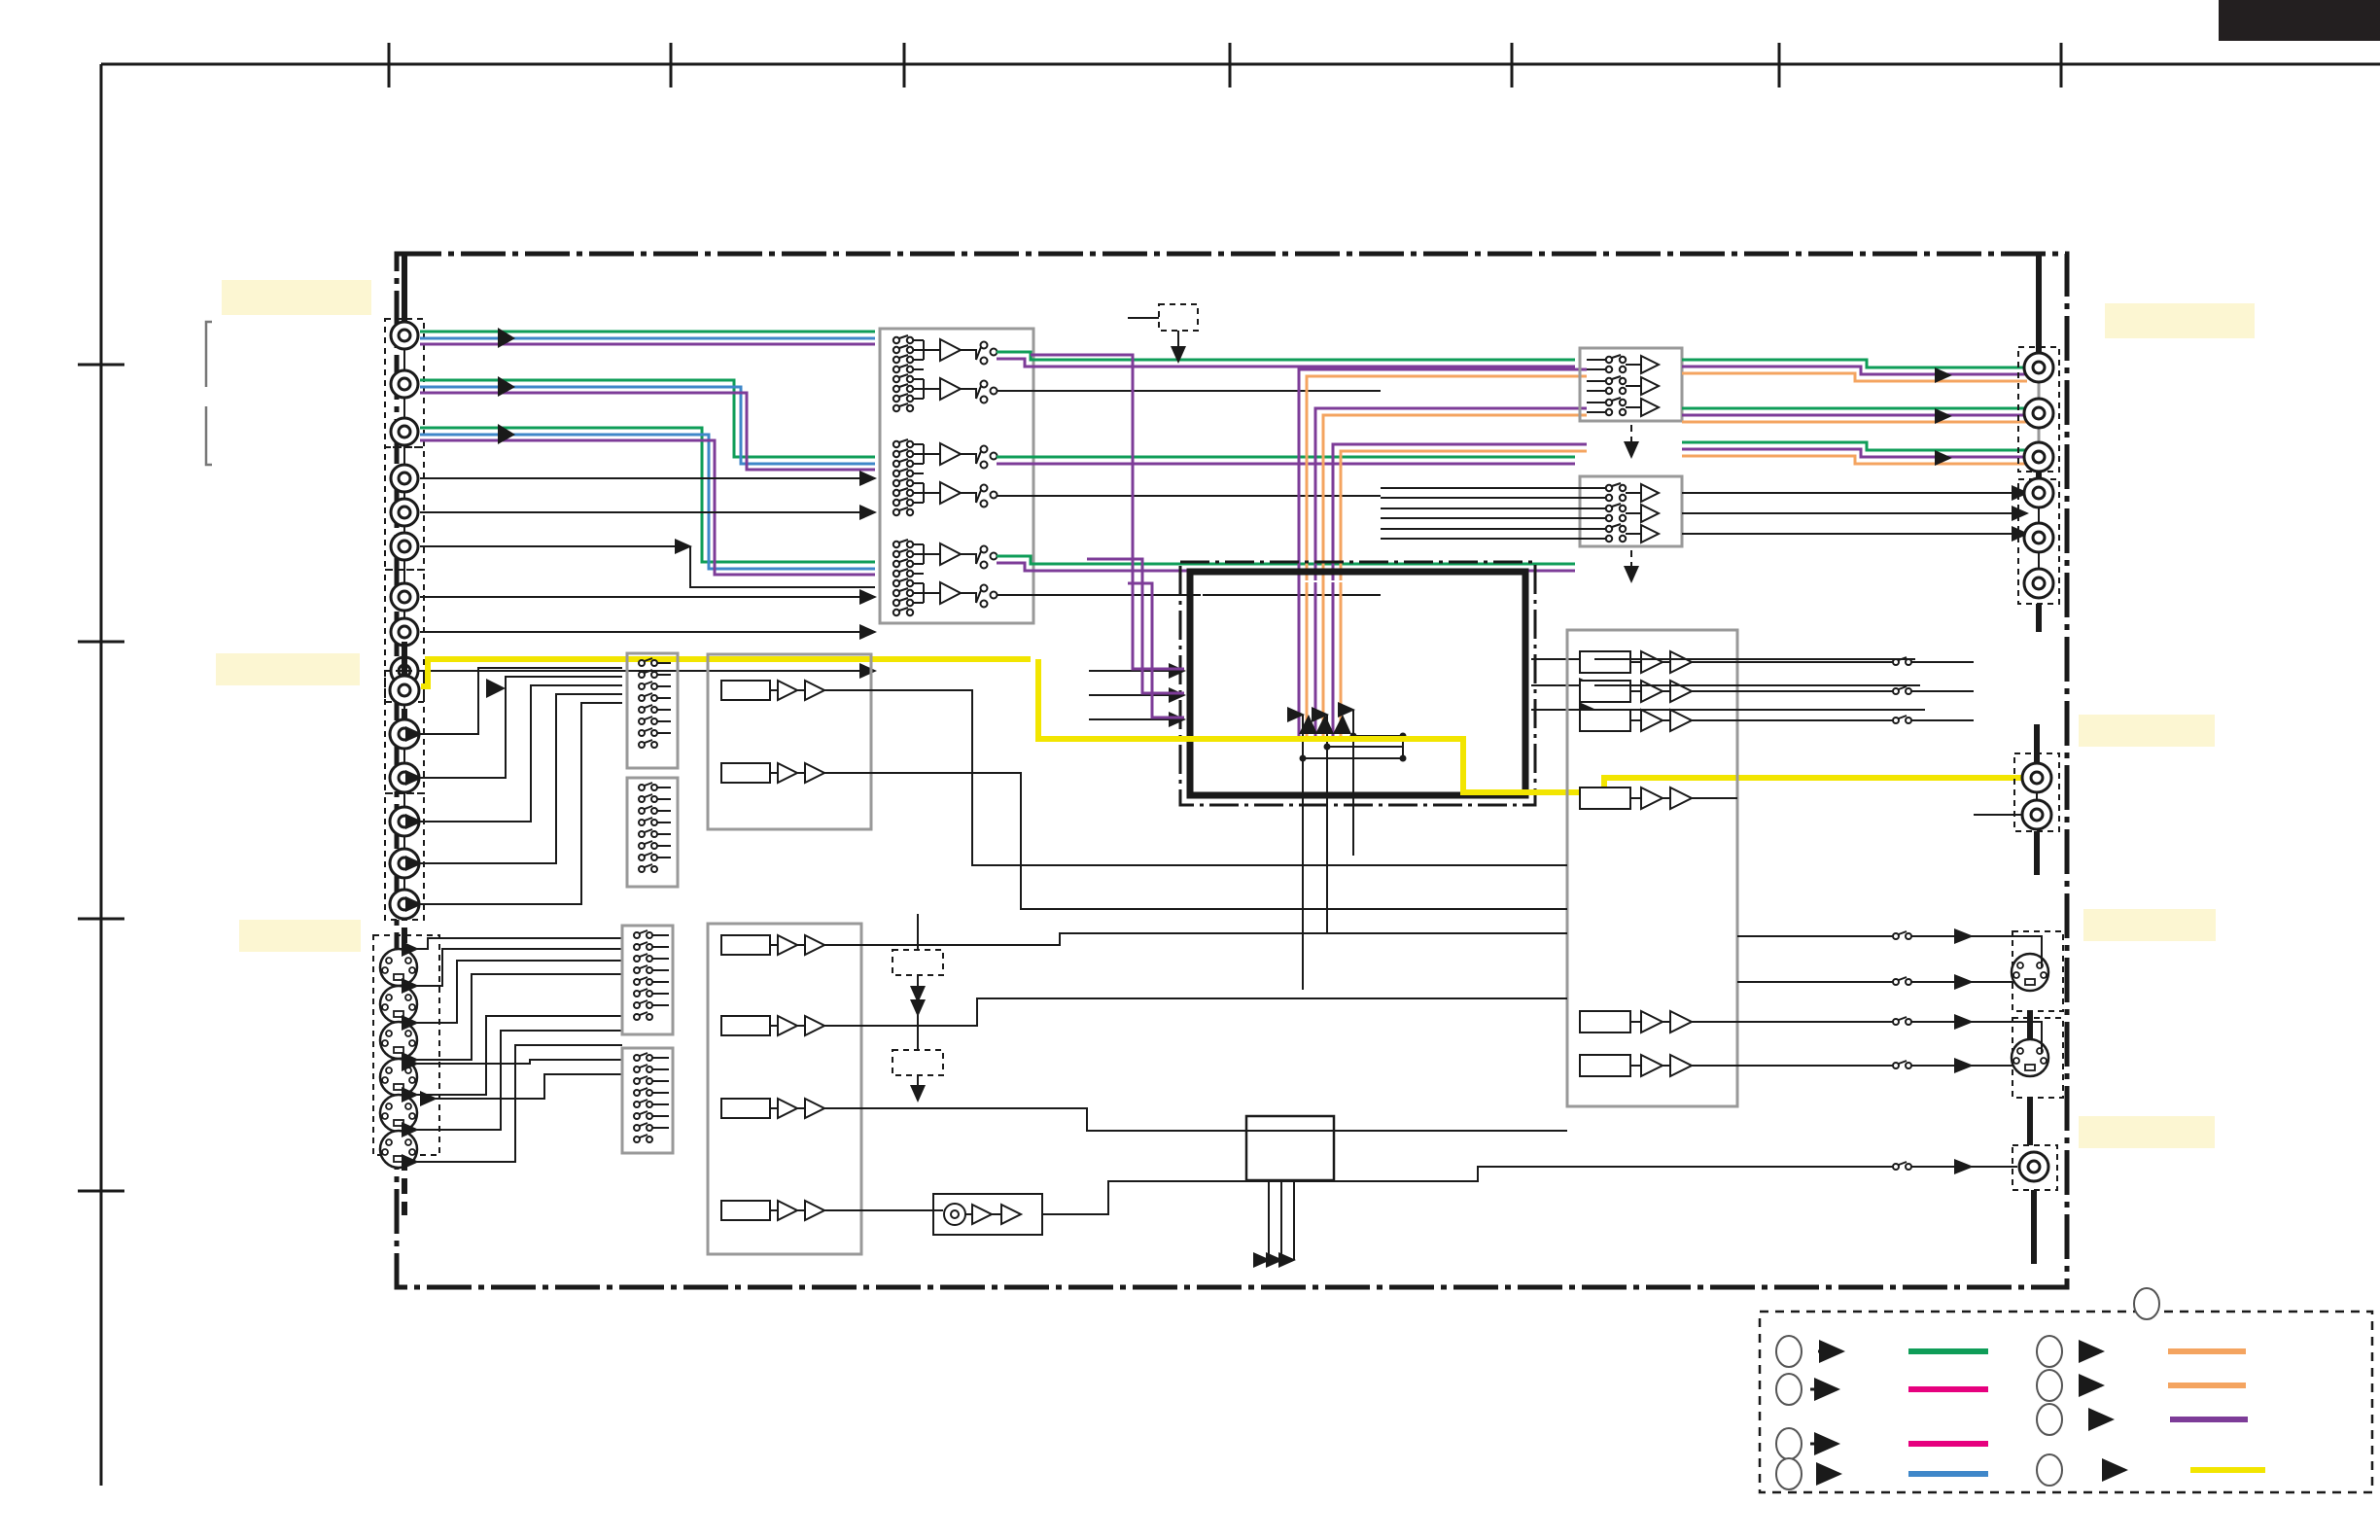 The height and width of the screenshot is (1540, 2380). Describe the element at coordinates (2038, 552) in the screenshot. I see `output-connector-bank-upper-mid` at that location.